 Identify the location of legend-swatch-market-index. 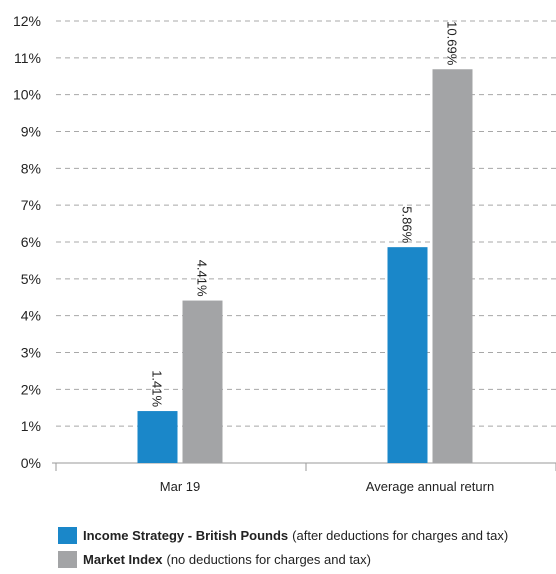
(67, 559).